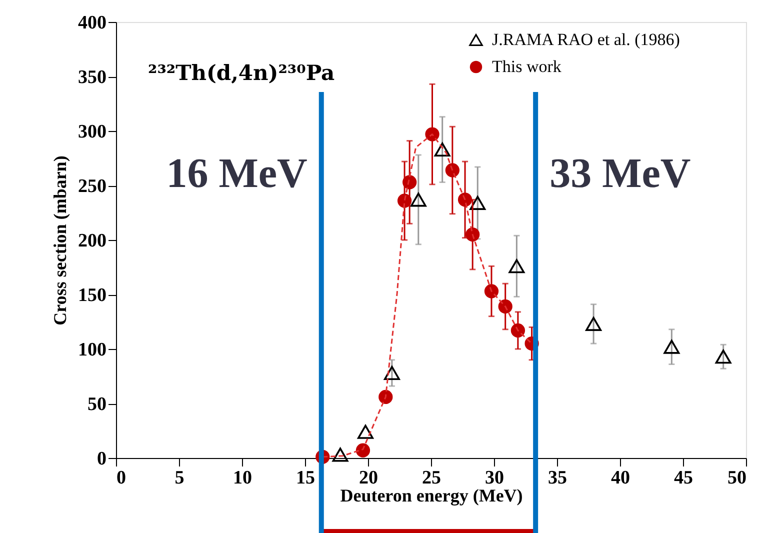 This screenshot has width=763, height=533. What do you see at coordinates (431, 478) in the screenshot?
I see `x-tick-label: 25` at bounding box center [431, 478].